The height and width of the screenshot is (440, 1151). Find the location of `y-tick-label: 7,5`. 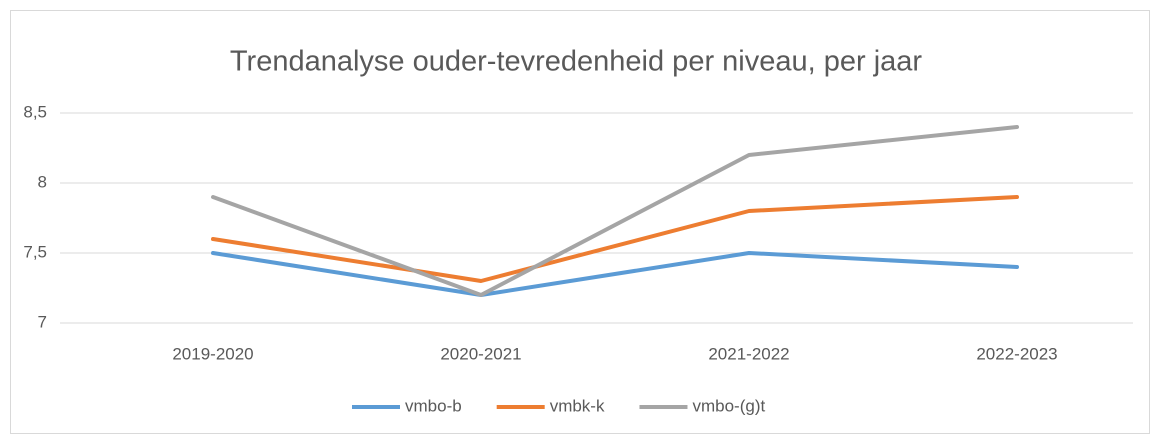

y-tick-label: 7,5 is located at coordinates (35, 251).